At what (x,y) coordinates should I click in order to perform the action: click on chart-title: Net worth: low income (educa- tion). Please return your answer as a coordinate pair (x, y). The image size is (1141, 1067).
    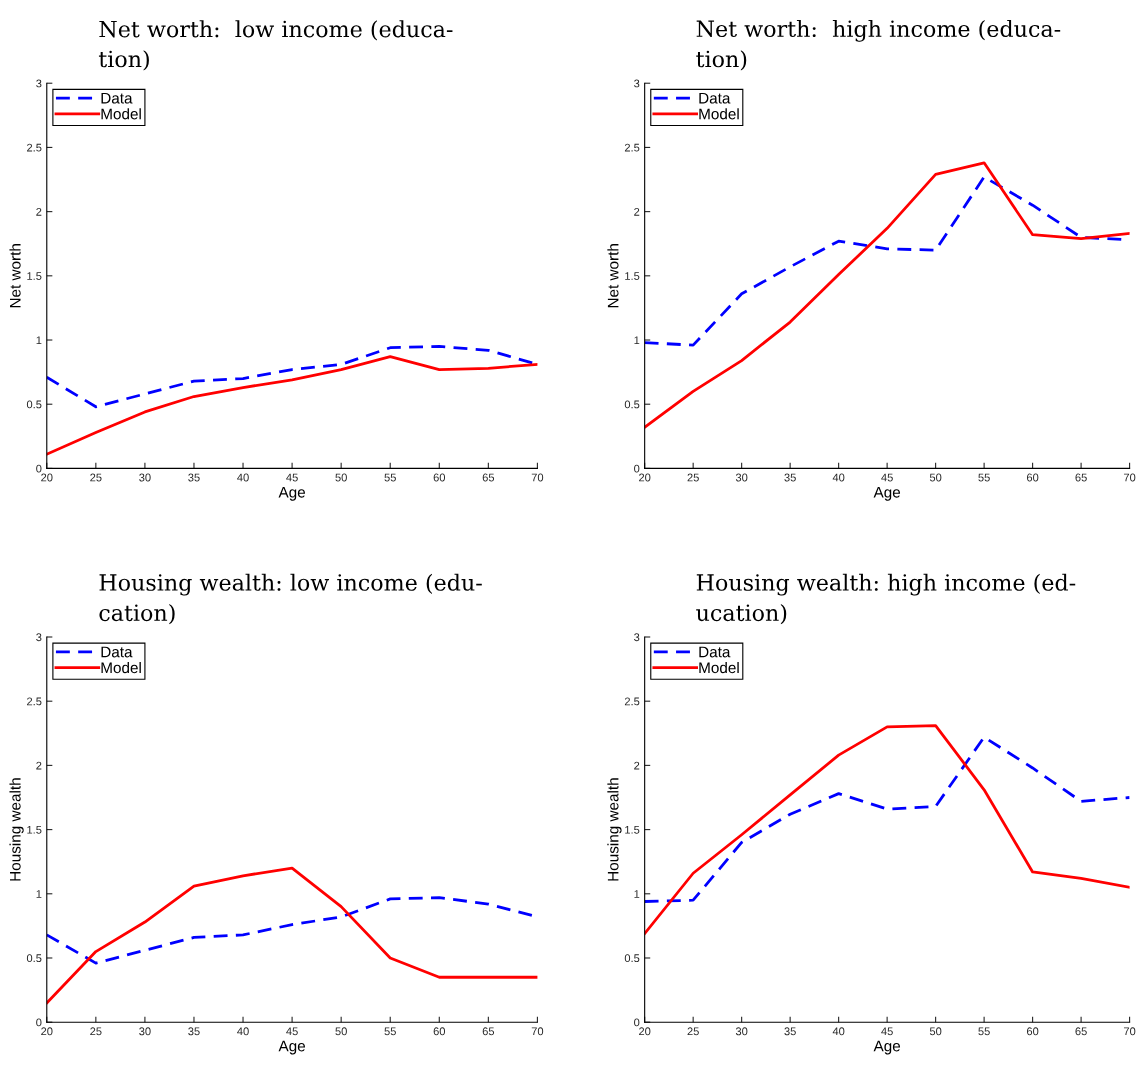
    Looking at the image, I should click on (275, 45).